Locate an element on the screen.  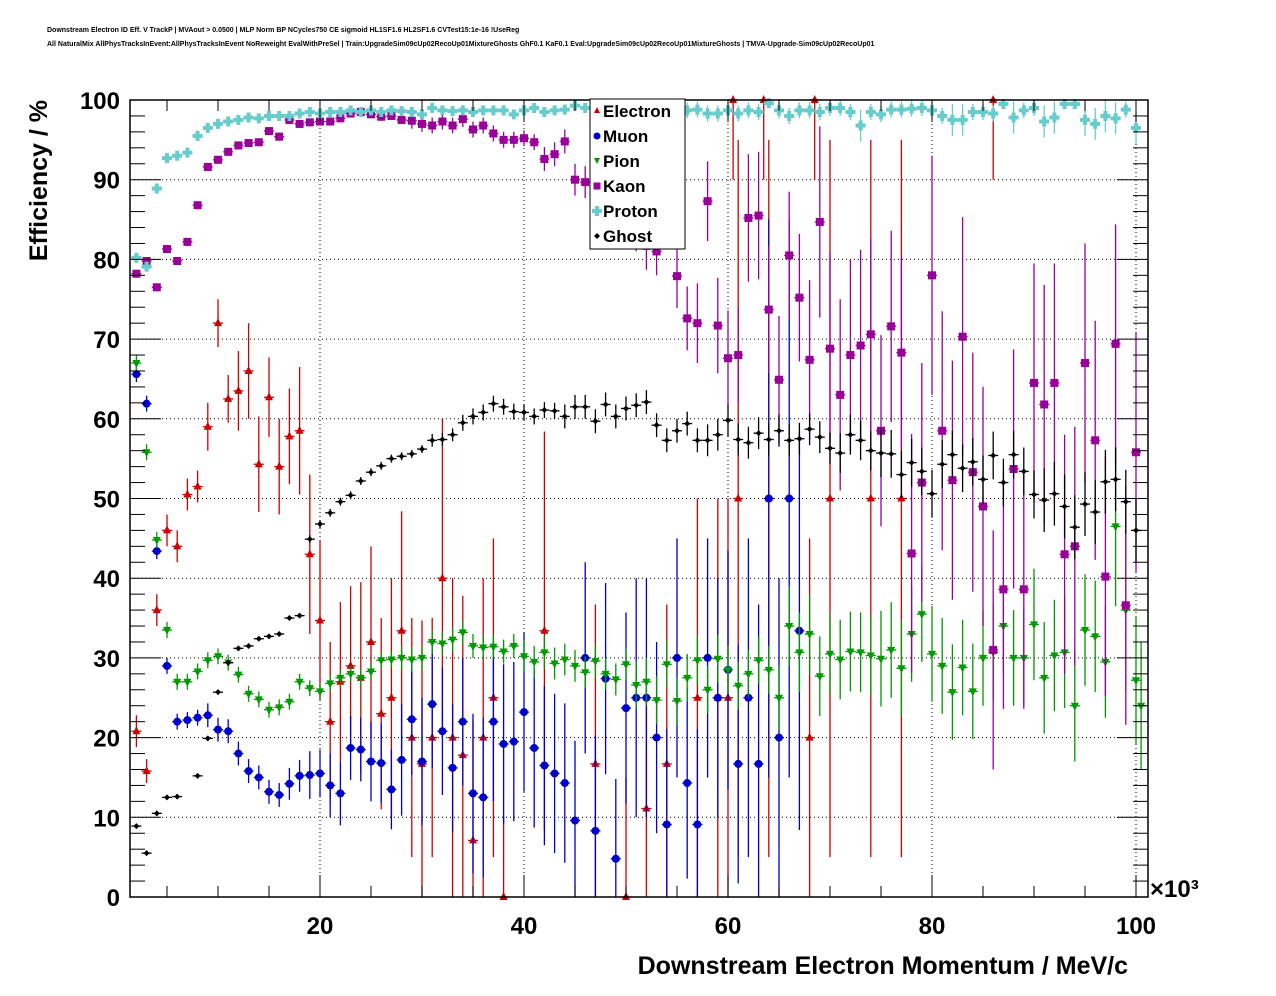
y-tick-label: 90 is located at coordinates (106, 181).